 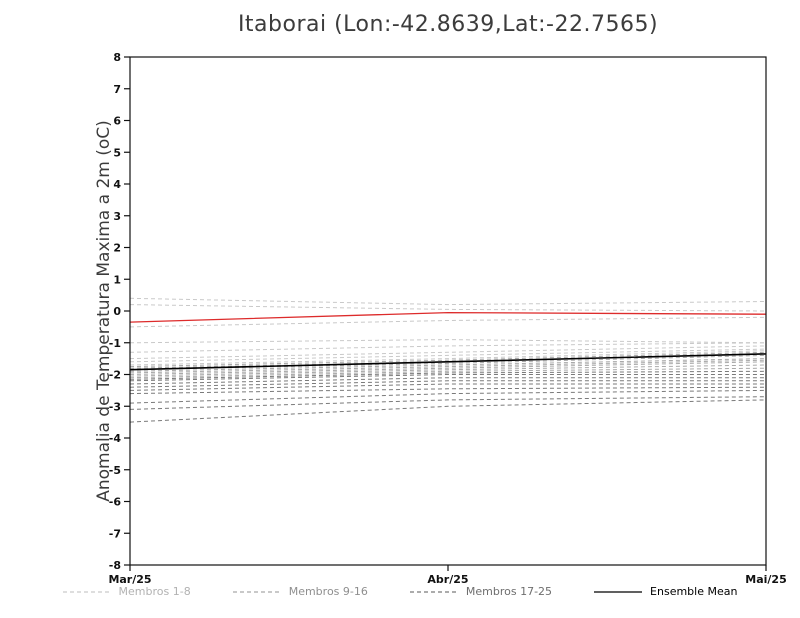 What do you see at coordinates (117, 216) in the screenshot?
I see `y-tick-label: 3` at bounding box center [117, 216].